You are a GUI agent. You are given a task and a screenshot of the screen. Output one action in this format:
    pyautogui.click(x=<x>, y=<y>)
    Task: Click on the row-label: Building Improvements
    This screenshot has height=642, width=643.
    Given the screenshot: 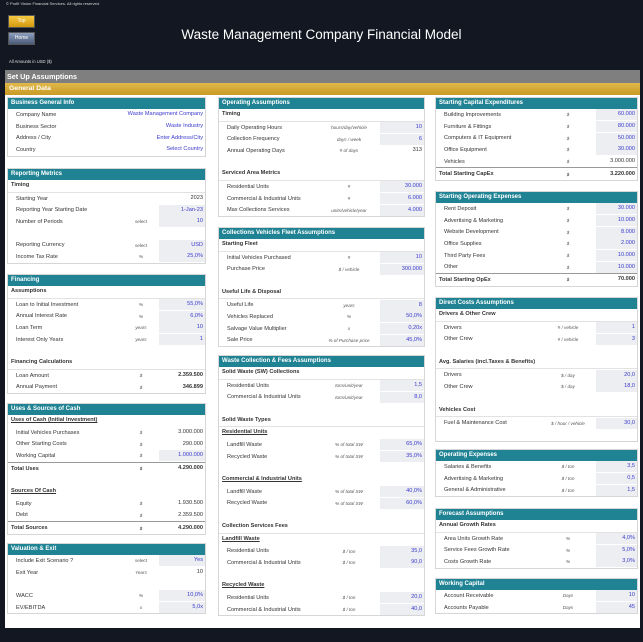 What is the action you would take?
    pyautogui.click(x=472, y=114)
    